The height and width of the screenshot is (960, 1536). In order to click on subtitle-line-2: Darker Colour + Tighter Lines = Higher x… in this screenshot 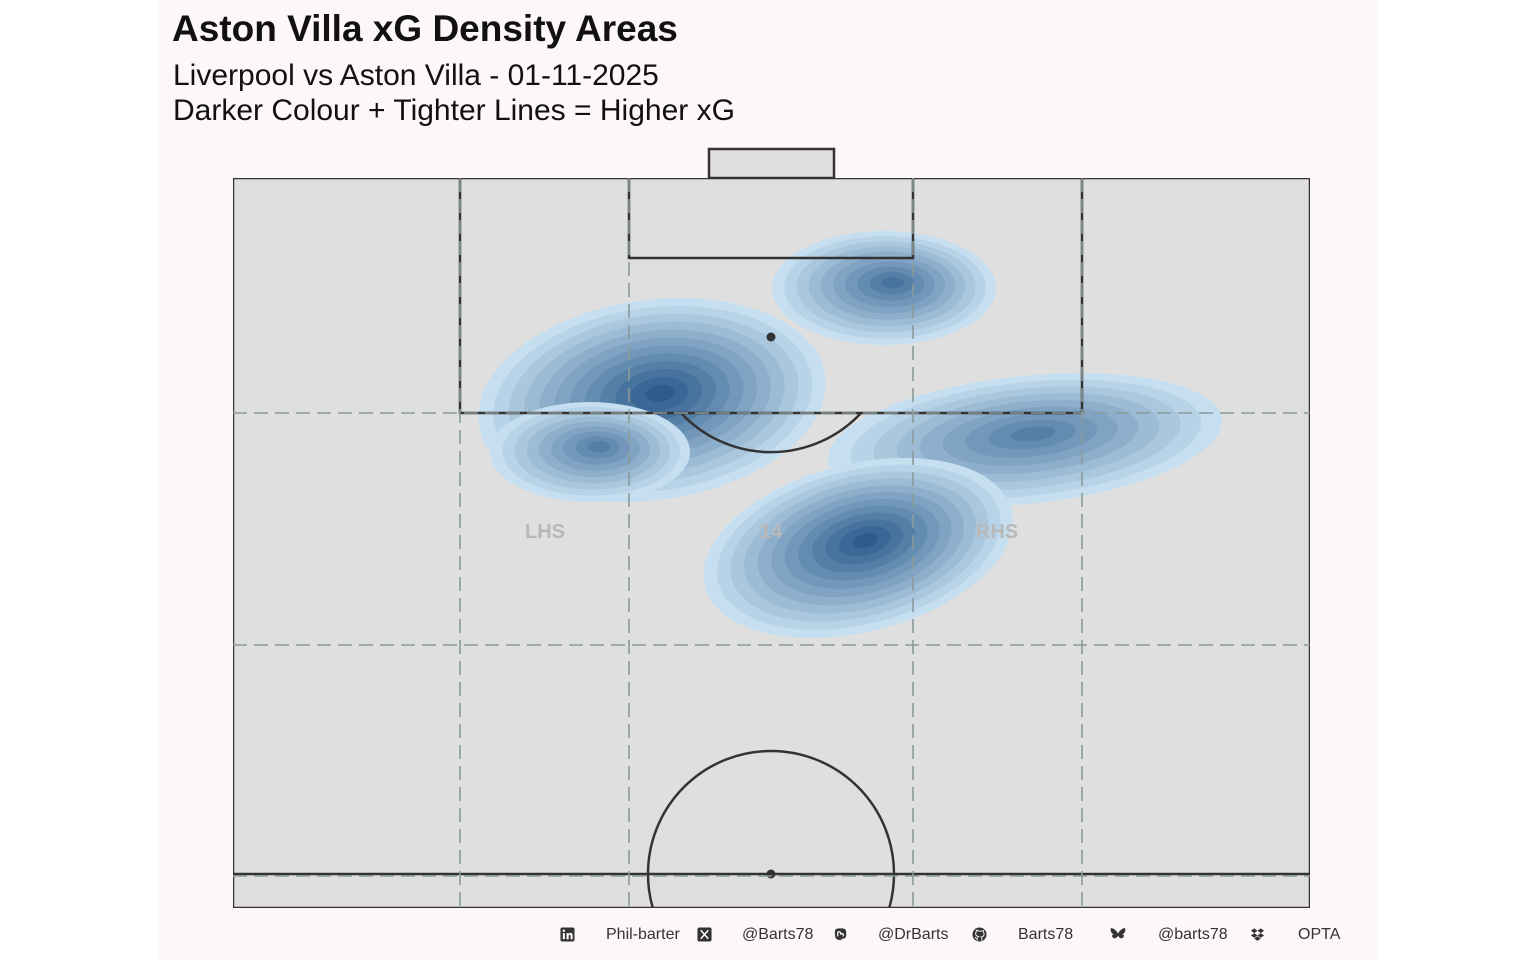, I will do `click(454, 110)`.